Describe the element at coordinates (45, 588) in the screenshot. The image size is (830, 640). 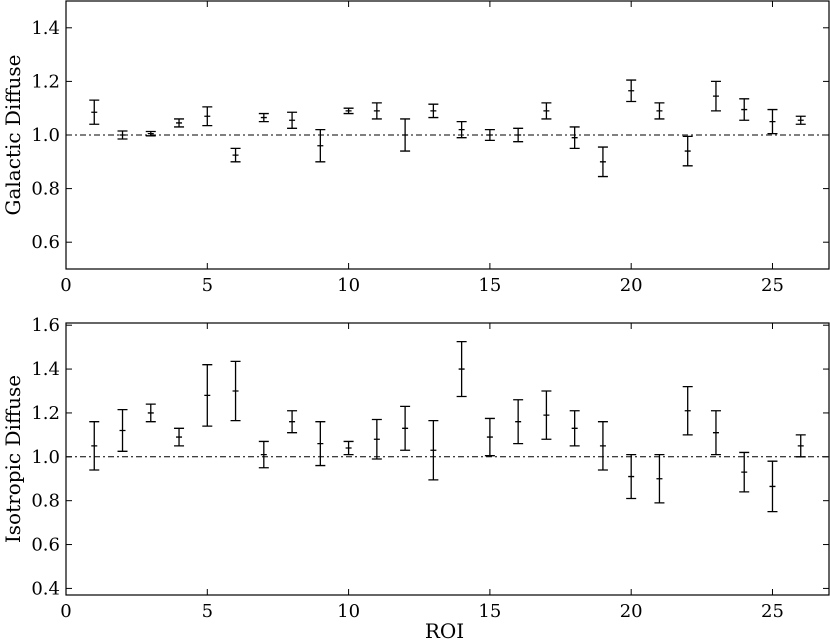
I see `y-tick-label: 0.4` at that location.